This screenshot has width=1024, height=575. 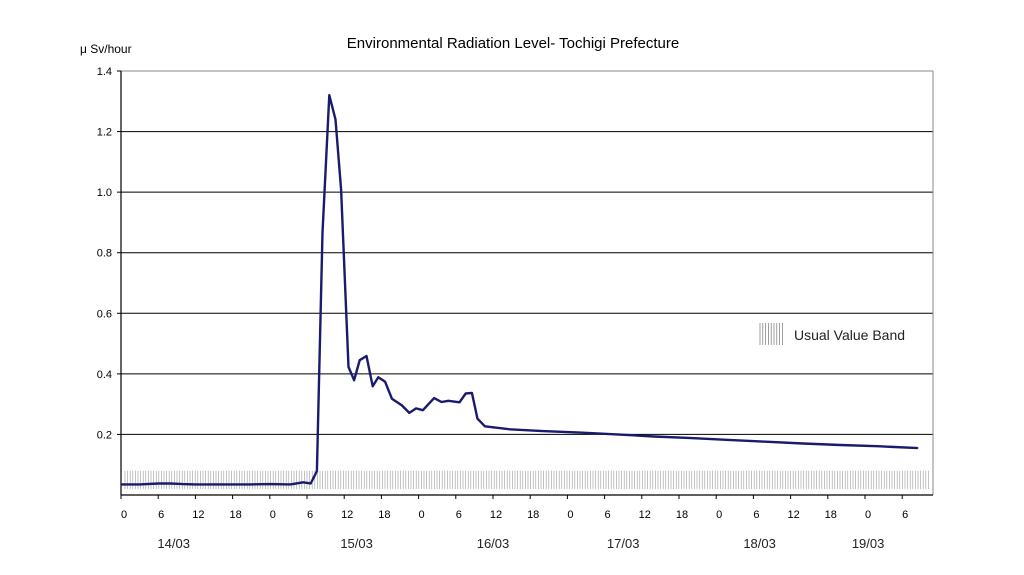 What do you see at coordinates (493, 543) in the screenshot?
I see `date-label: 16/03` at bounding box center [493, 543].